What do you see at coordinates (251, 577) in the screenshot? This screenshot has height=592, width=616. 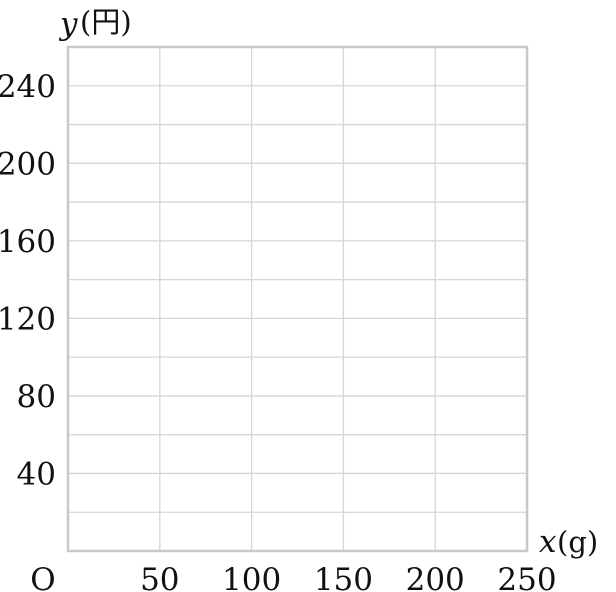 I see `x-tick-label: 100` at bounding box center [251, 577].